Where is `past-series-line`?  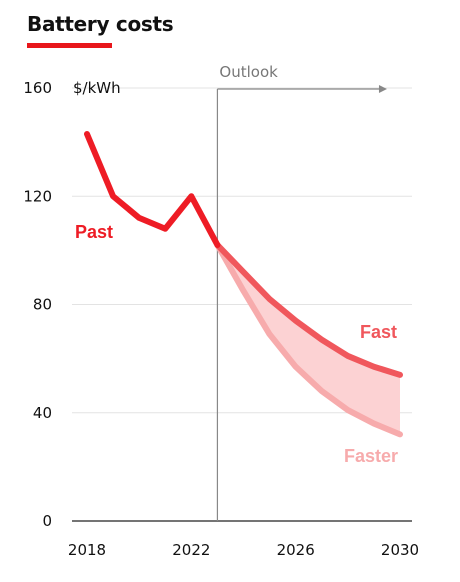 past-series-line is located at coordinates (152, 189).